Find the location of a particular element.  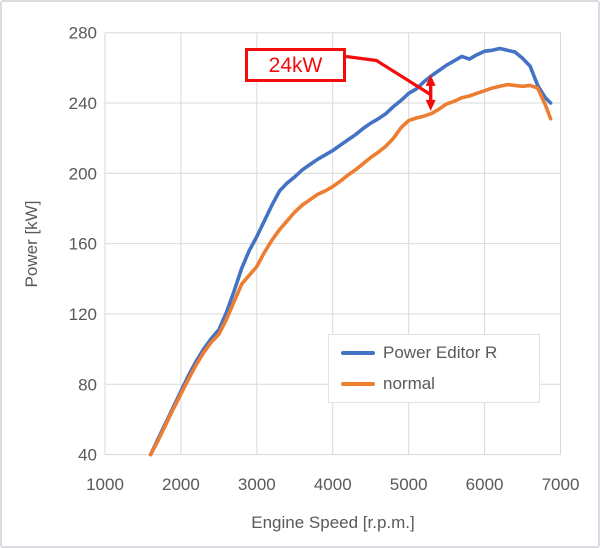

legend-item-power-editor-r: Power Editor R is located at coordinates (434, 353).